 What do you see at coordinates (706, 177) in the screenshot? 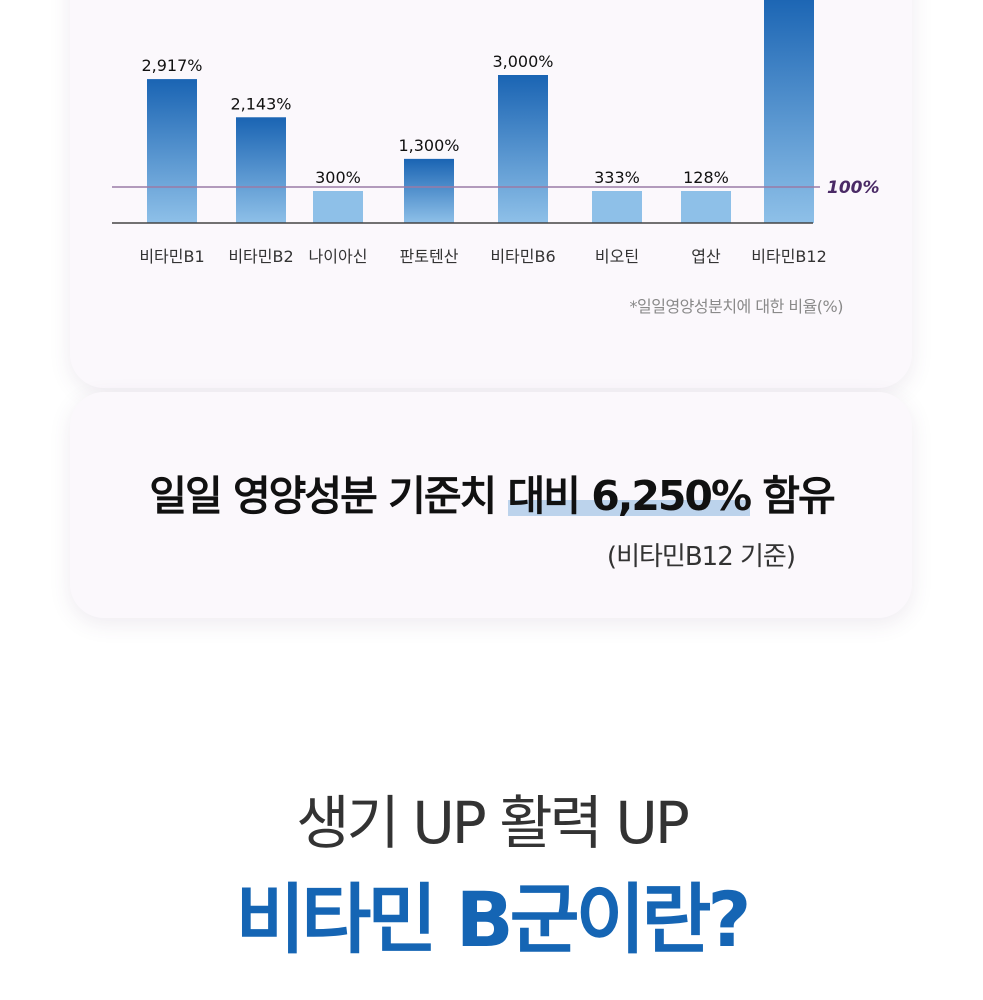
I see `bar-value-label: 128%` at bounding box center [706, 177].